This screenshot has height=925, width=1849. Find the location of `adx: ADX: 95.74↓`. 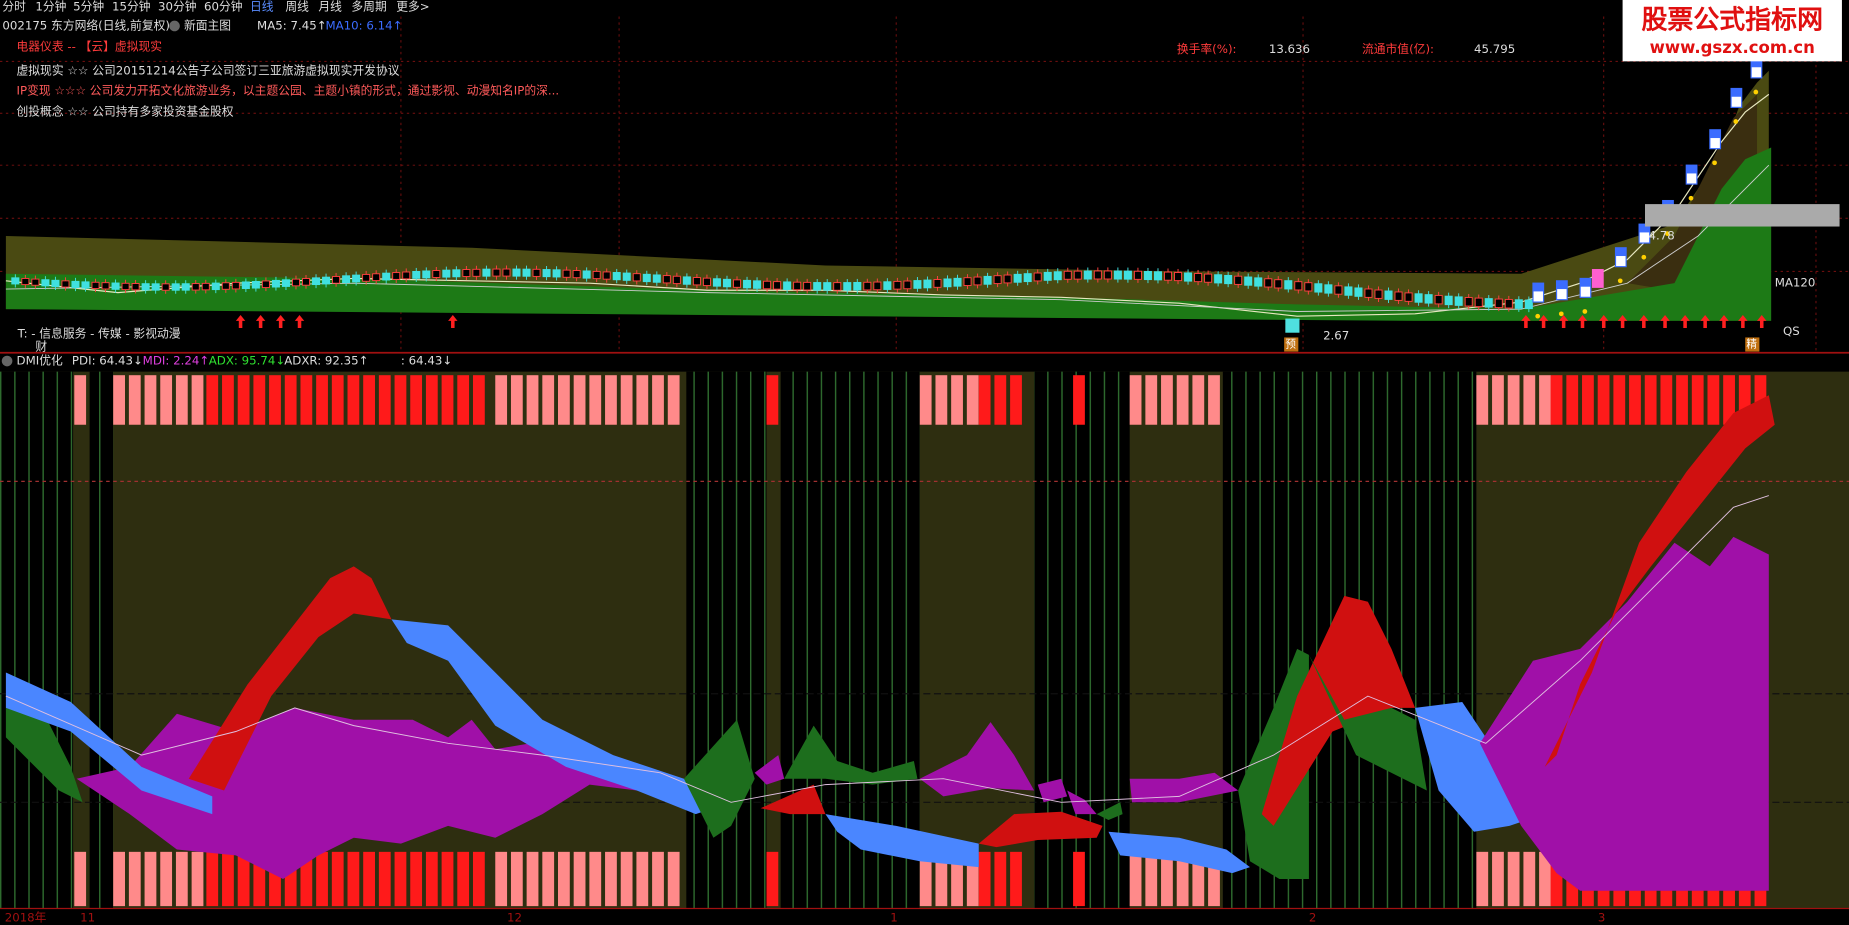

adx: ADX: 95.74↓ is located at coordinates (247, 361).